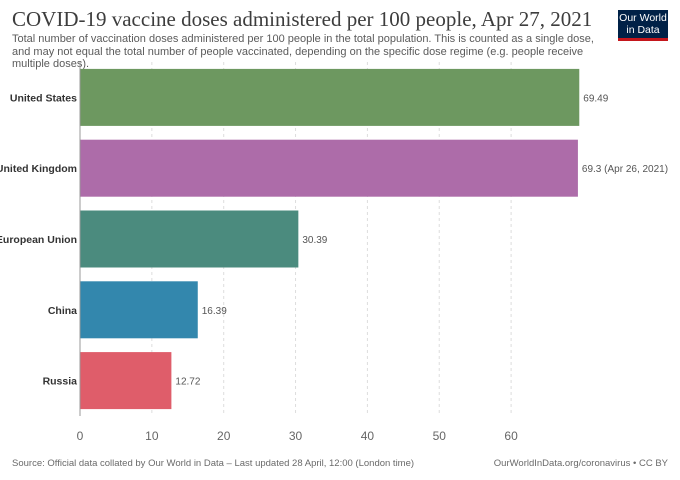 The width and height of the screenshot is (680, 480). I want to click on bar-united-states, so click(330, 97).